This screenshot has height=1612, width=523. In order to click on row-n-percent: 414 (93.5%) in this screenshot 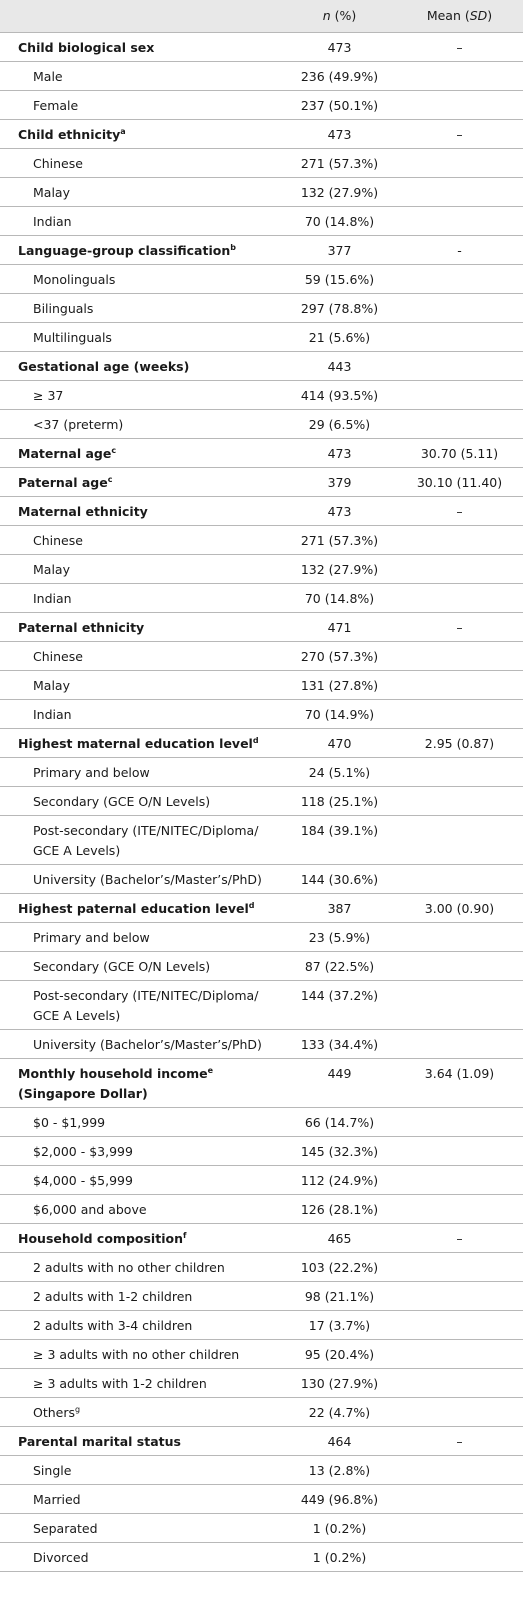, I will do `click(339, 395)`.